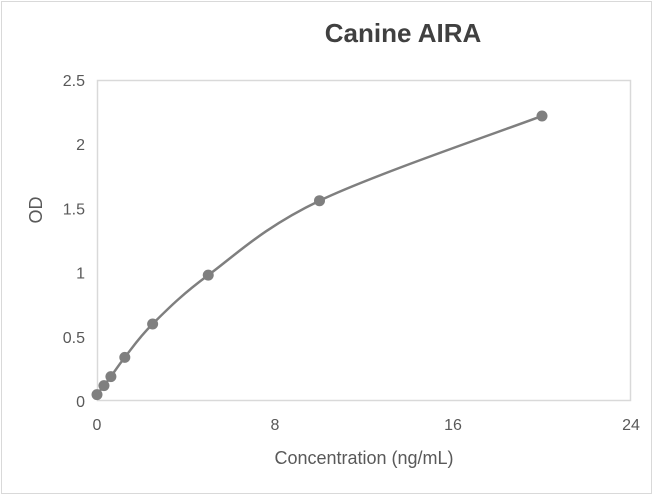  Describe the element at coordinates (631, 425) in the screenshot. I see `x-tick-label: 24` at that location.